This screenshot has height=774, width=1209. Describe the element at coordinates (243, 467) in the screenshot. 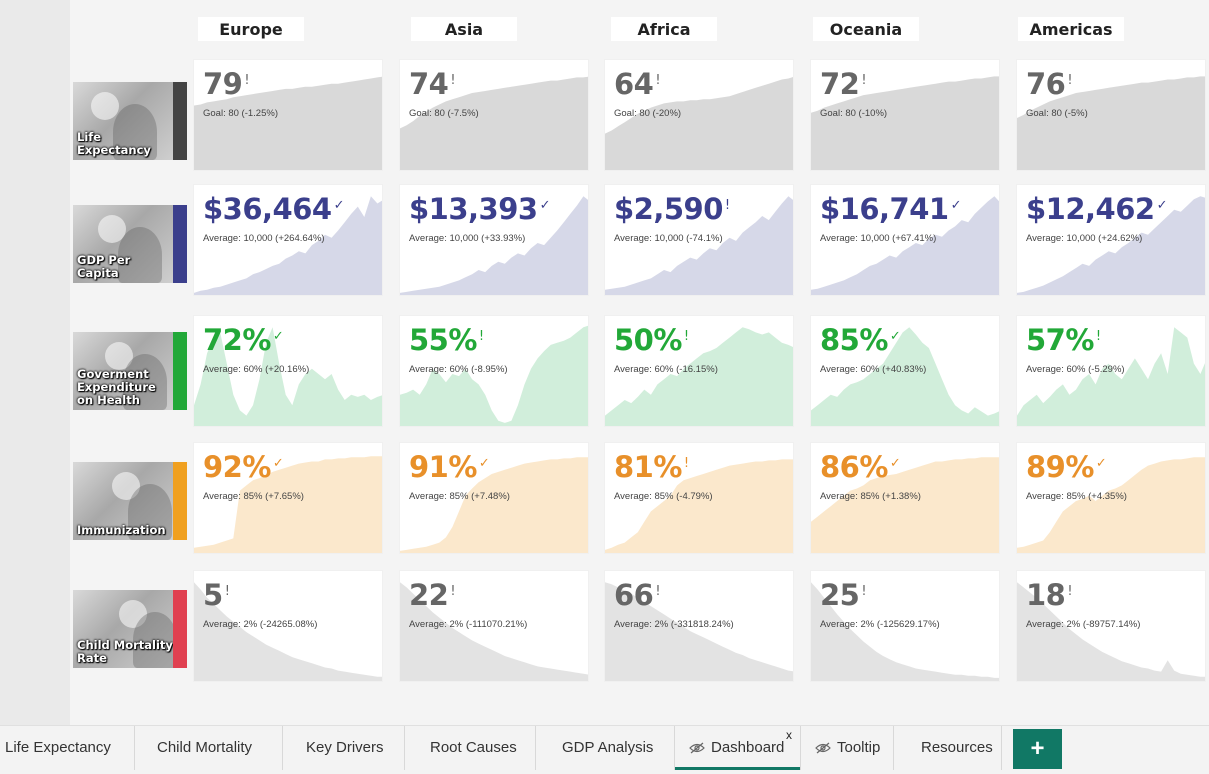

I see `kpi-value: 92% ✓` at that location.